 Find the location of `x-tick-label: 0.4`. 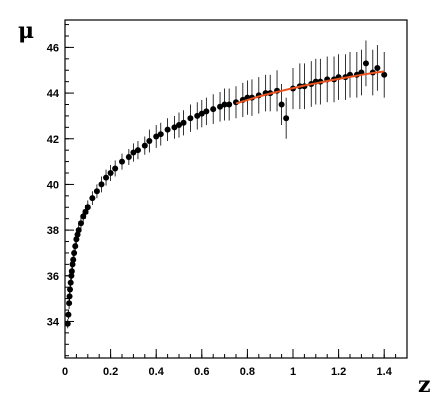

x-tick-label: 0.4 is located at coordinates (157, 372).